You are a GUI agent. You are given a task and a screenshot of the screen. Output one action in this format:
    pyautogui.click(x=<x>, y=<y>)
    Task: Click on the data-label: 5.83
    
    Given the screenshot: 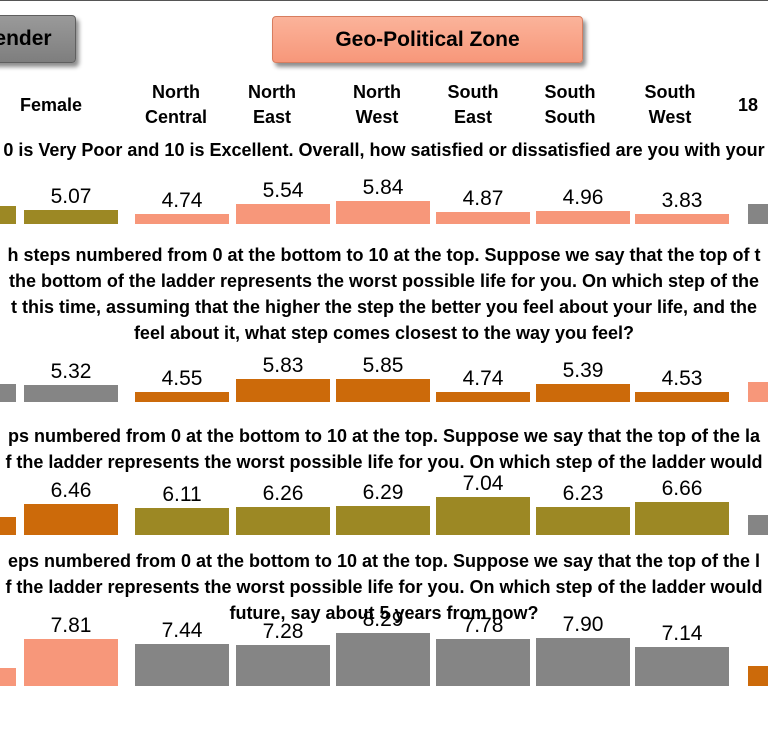 What is the action you would take?
    pyautogui.click(x=283, y=365)
    